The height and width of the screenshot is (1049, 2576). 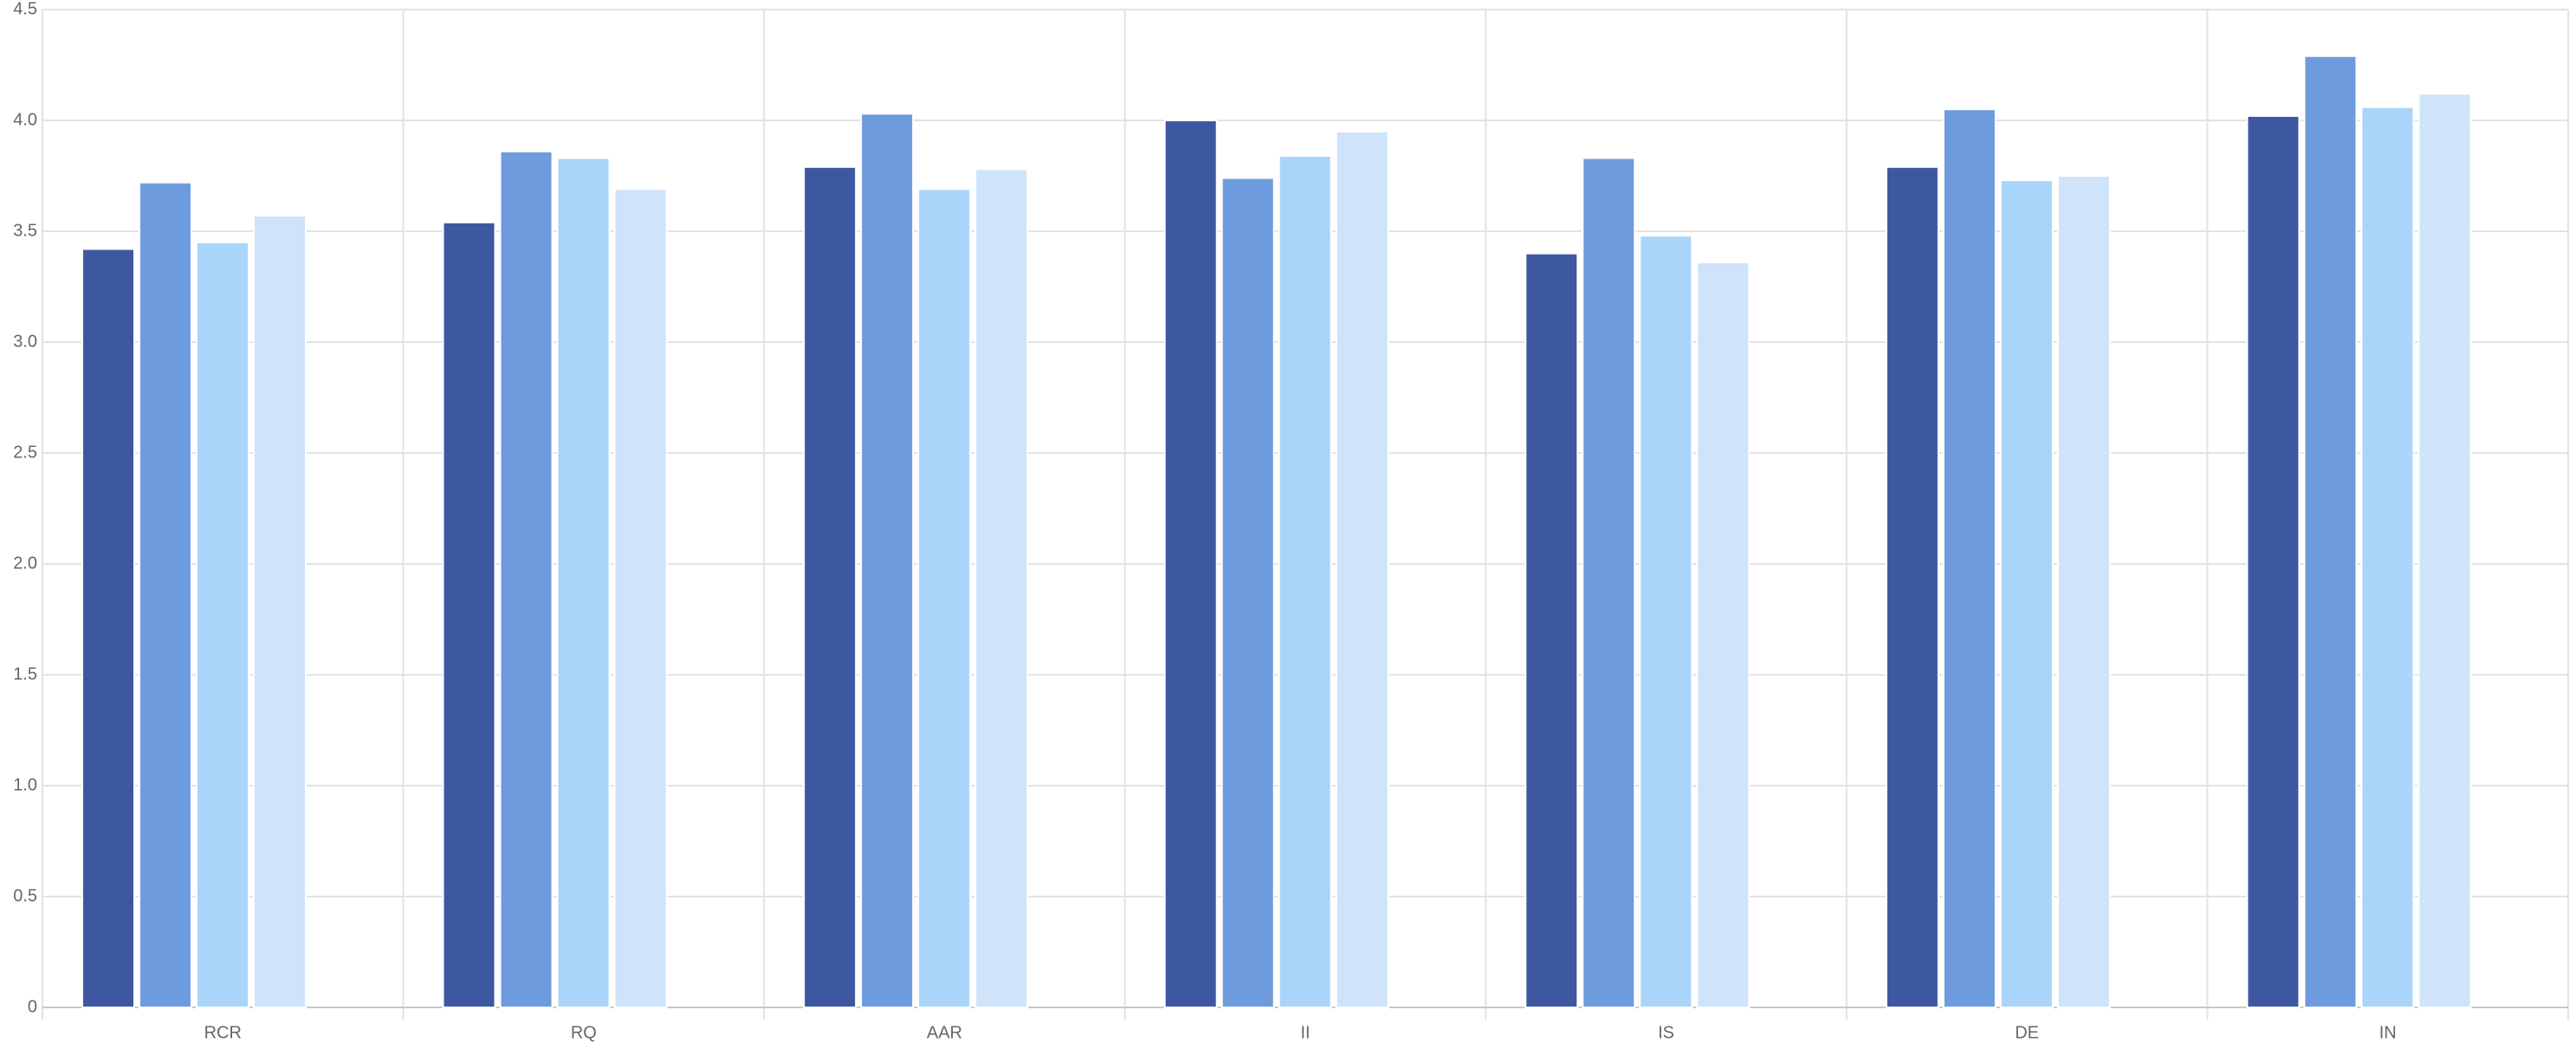 I want to click on x-tick-label: RQ, so click(x=584, y=1032).